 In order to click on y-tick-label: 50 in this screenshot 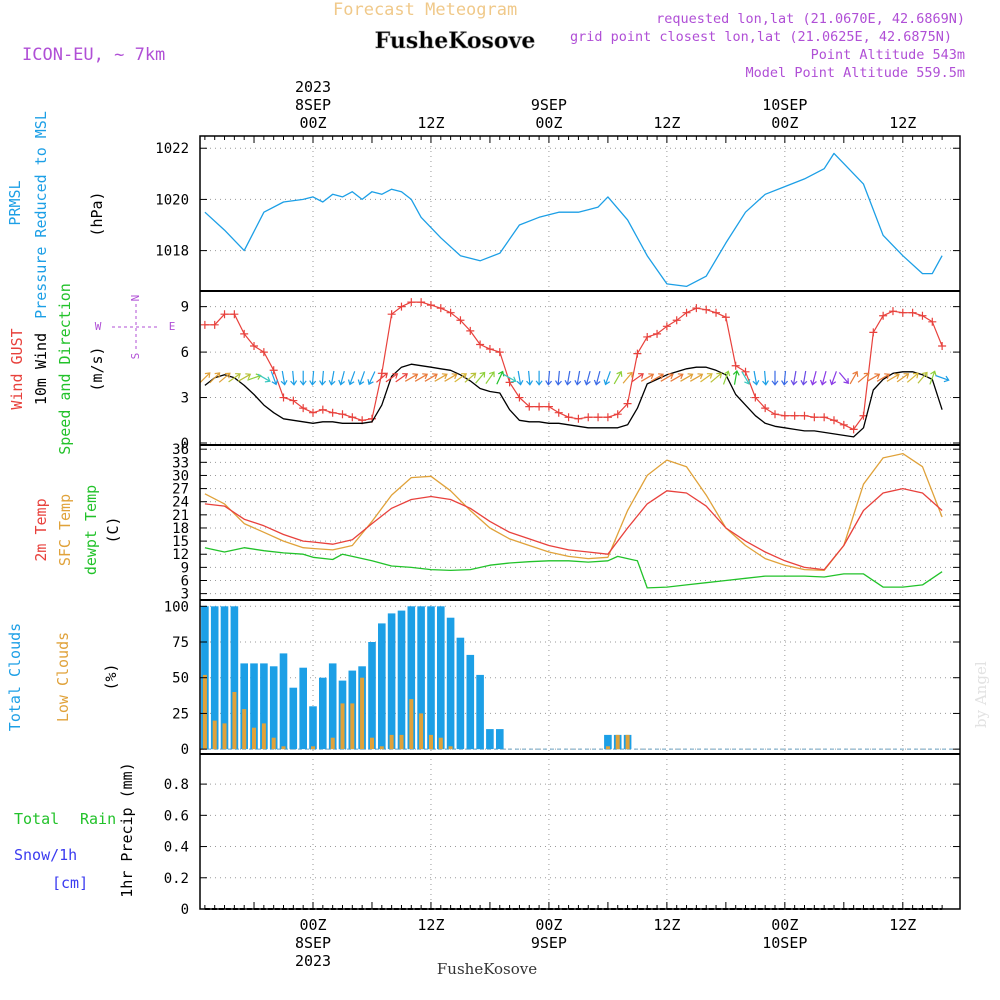, I will do `click(180, 679)`.